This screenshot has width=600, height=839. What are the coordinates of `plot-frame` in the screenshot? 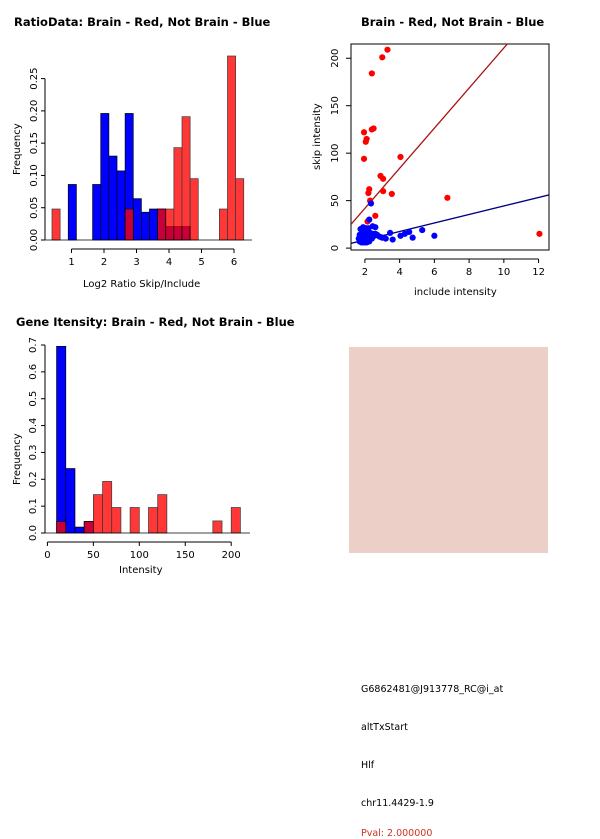 It's located at (450, 147).